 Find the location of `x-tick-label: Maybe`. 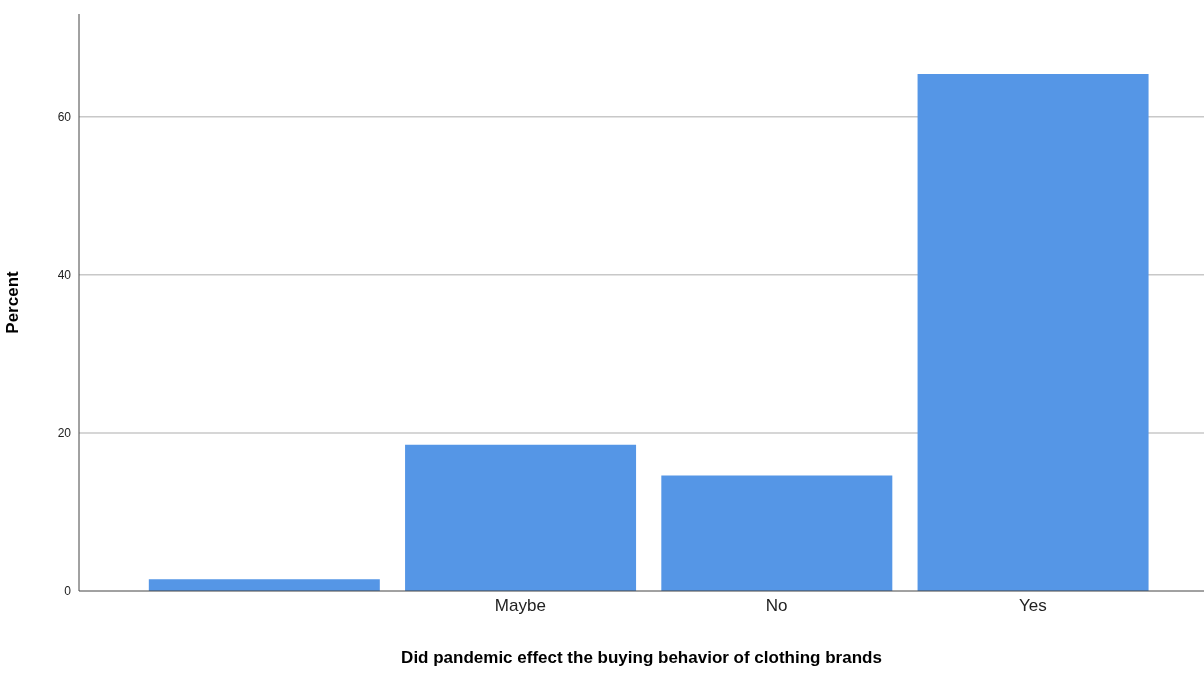

x-tick-label: Maybe is located at coordinates (520, 606).